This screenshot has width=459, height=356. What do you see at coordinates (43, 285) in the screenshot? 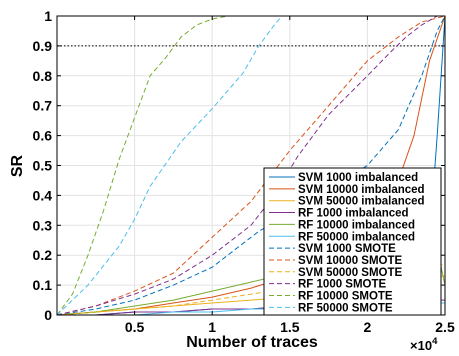
I see `y-tick-label: 0.1` at bounding box center [43, 285].